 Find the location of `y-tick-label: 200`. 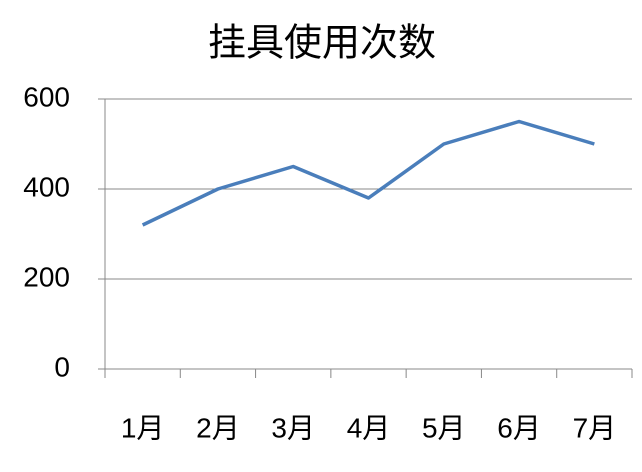

y-tick-label: 200 is located at coordinates (46, 276).